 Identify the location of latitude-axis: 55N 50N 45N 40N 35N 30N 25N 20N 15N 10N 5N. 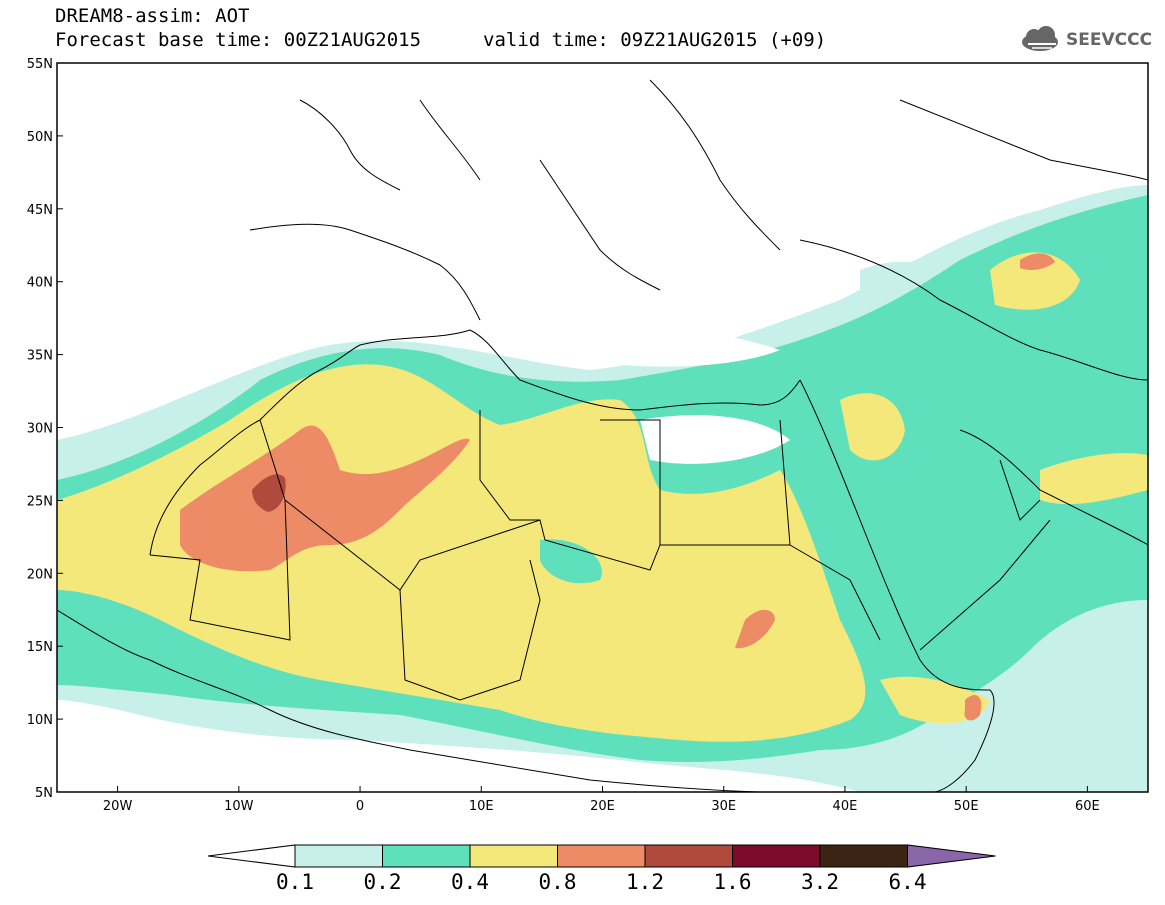
(45, 429).